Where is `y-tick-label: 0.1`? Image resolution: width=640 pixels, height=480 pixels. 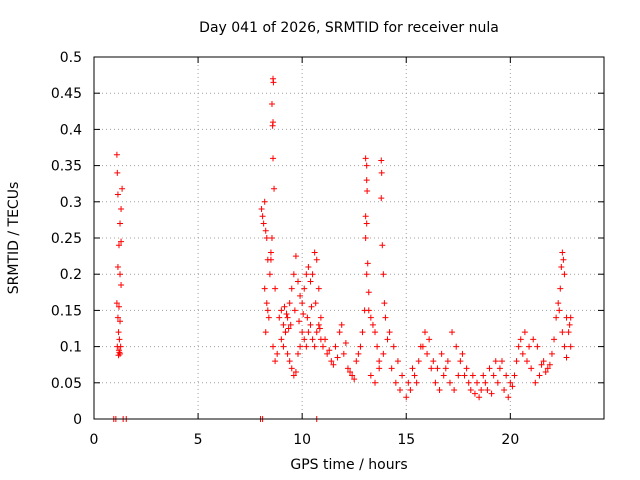 y-tick-label: 0.1 is located at coordinates (71, 348).